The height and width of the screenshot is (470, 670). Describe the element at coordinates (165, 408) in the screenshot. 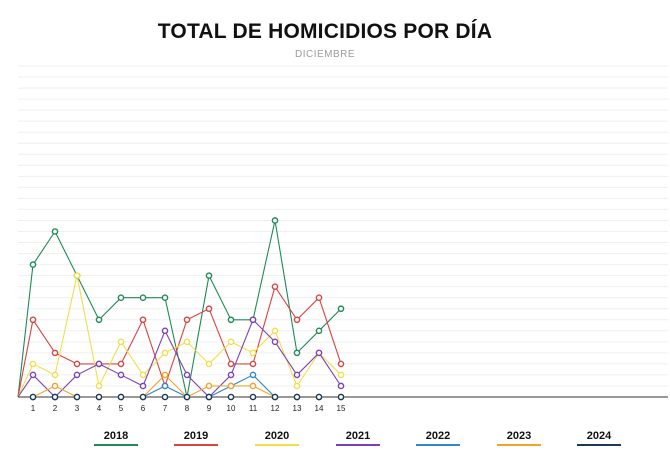

I see `x-tick-label: 7` at that location.